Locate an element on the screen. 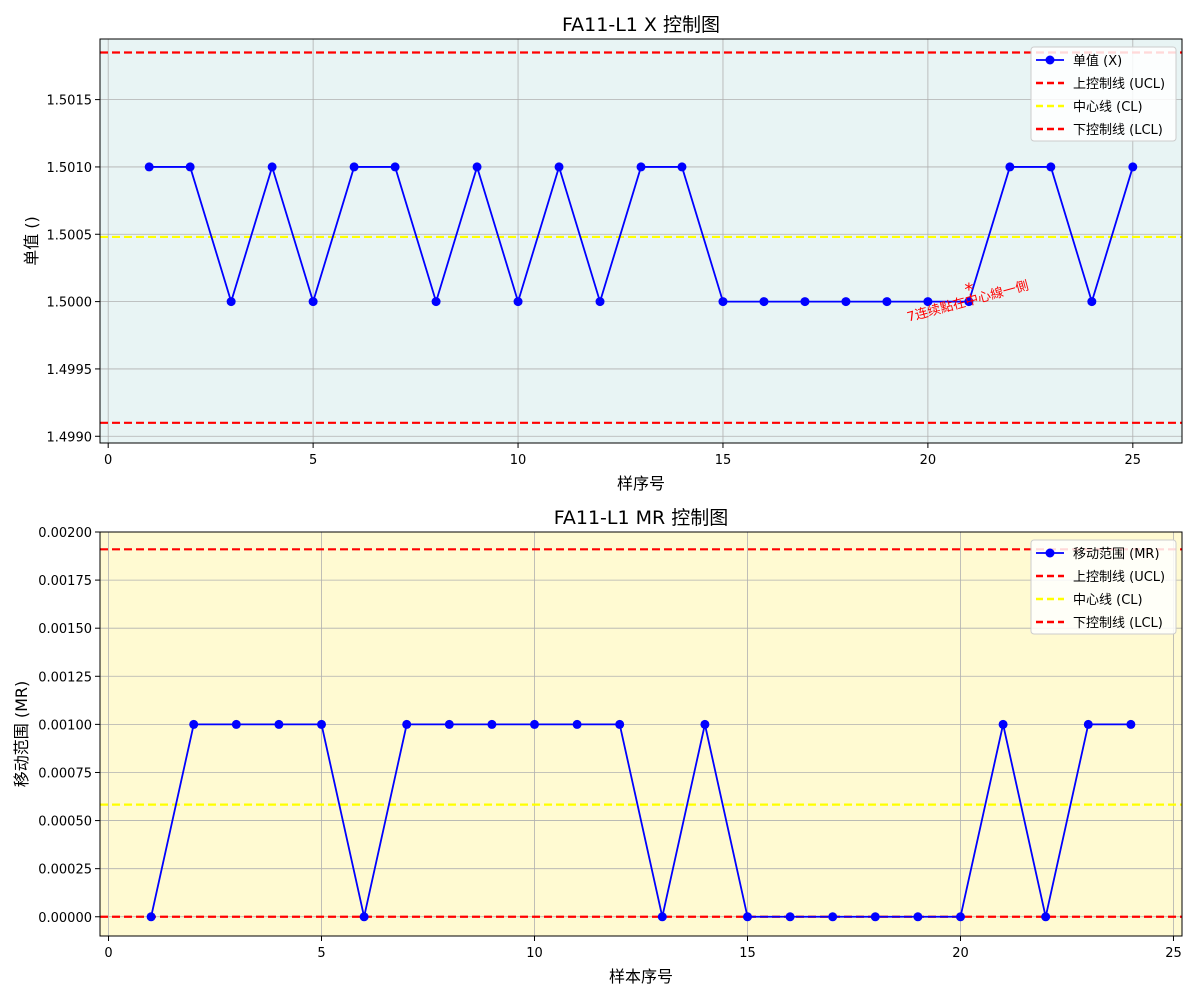 Image resolution: width=1200 pixels, height=1000 pixels. y-tick-label: 1.5010 is located at coordinates (70, 168).